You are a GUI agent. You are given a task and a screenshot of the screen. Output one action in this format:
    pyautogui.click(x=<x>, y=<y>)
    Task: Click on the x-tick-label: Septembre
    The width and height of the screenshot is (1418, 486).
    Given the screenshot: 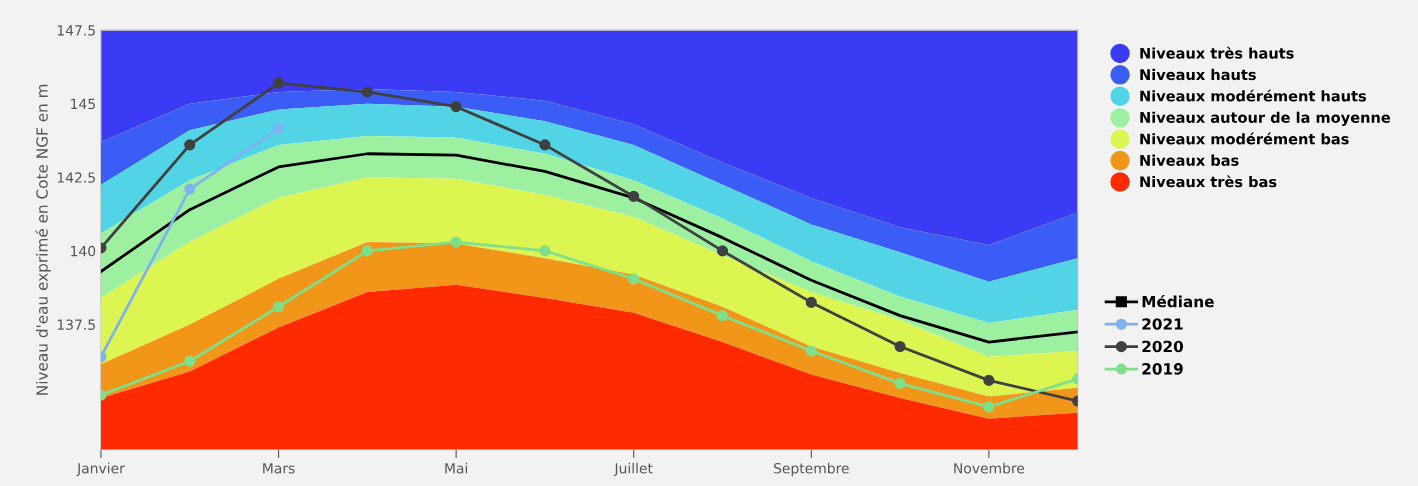 What is the action you would take?
    pyautogui.click(x=811, y=469)
    